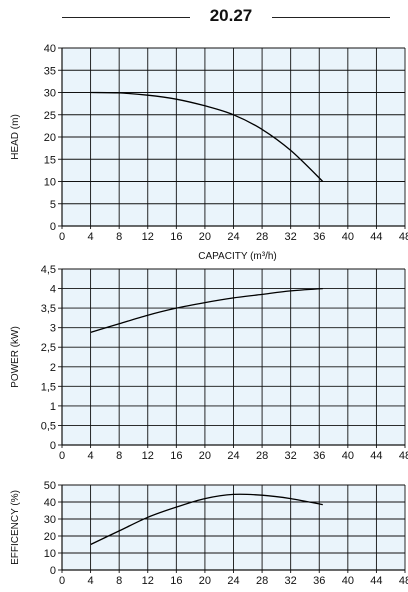 This screenshot has height=592, width=408. I want to click on y-tick-label: 15, so click(50, 160).